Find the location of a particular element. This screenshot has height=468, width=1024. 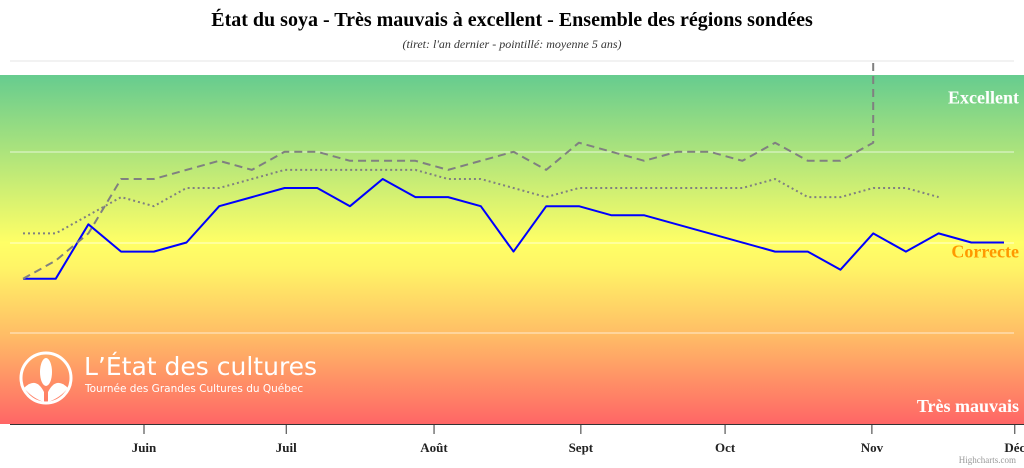

x-tick-label: Nov is located at coordinates (872, 447).